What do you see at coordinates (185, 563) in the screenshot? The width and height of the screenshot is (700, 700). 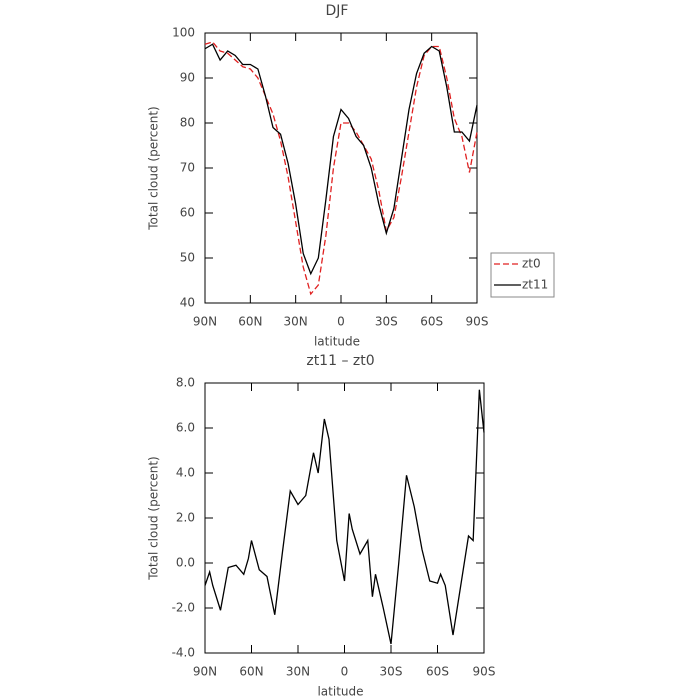 I see `y-tick-label: 0.0` at bounding box center [185, 563].